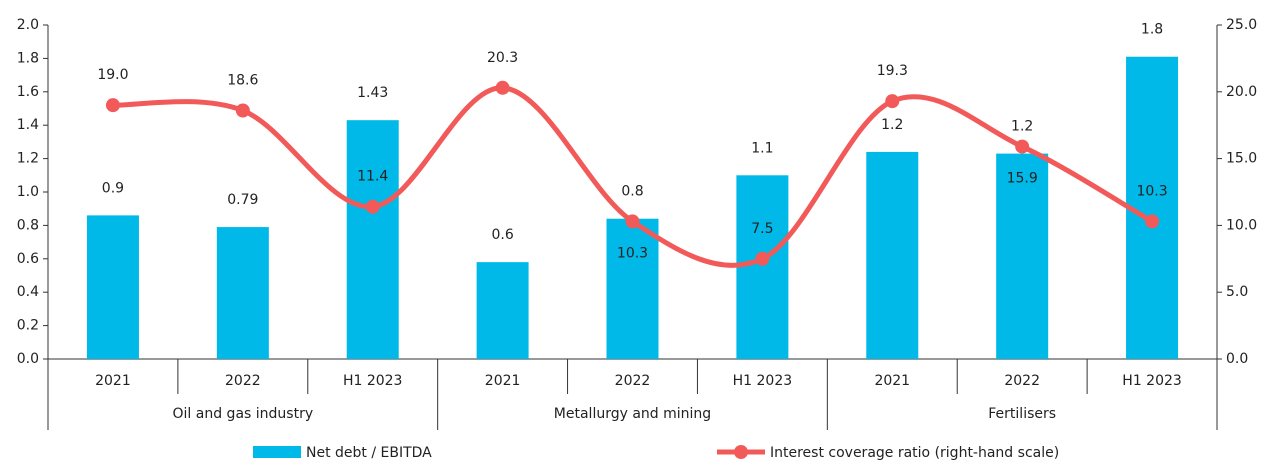 The height and width of the screenshot is (462, 1269). I want to click on line-label: 11.4, so click(372, 177).